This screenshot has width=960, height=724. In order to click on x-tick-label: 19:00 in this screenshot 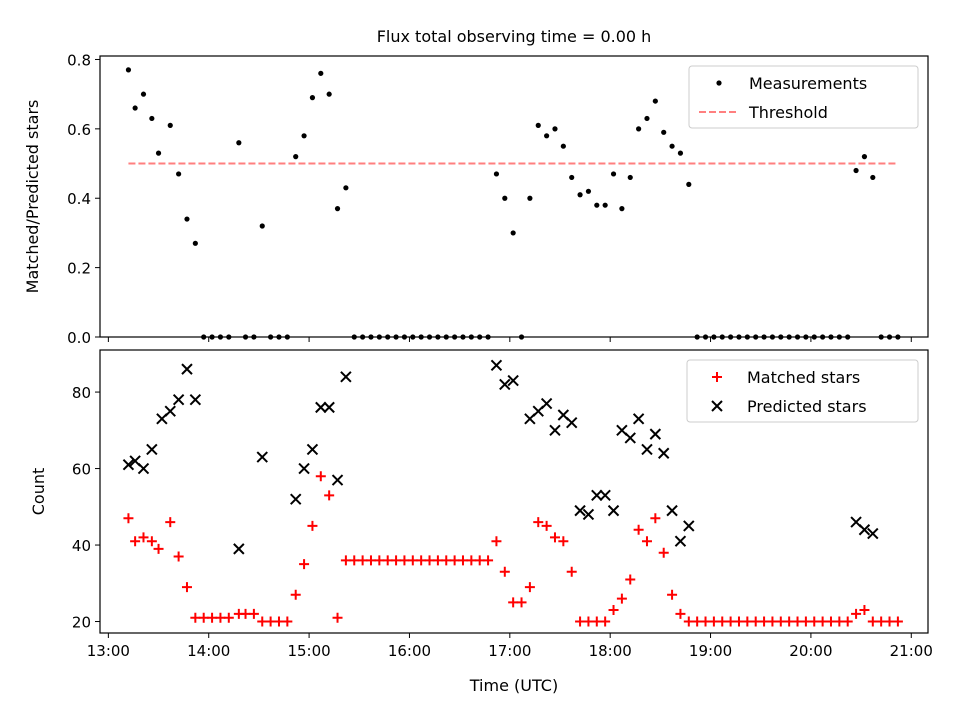, I will do `click(710, 651)`.